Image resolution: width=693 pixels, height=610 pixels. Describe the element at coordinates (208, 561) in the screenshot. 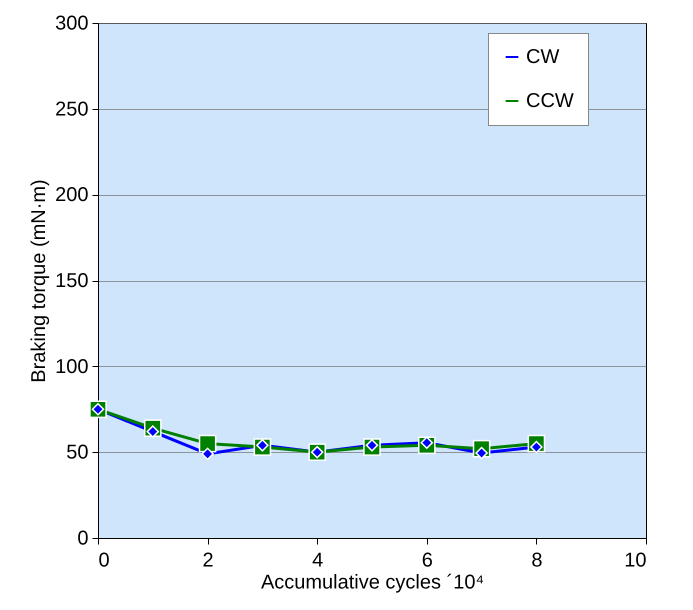

I see `x-tick-label: 2` at that location.